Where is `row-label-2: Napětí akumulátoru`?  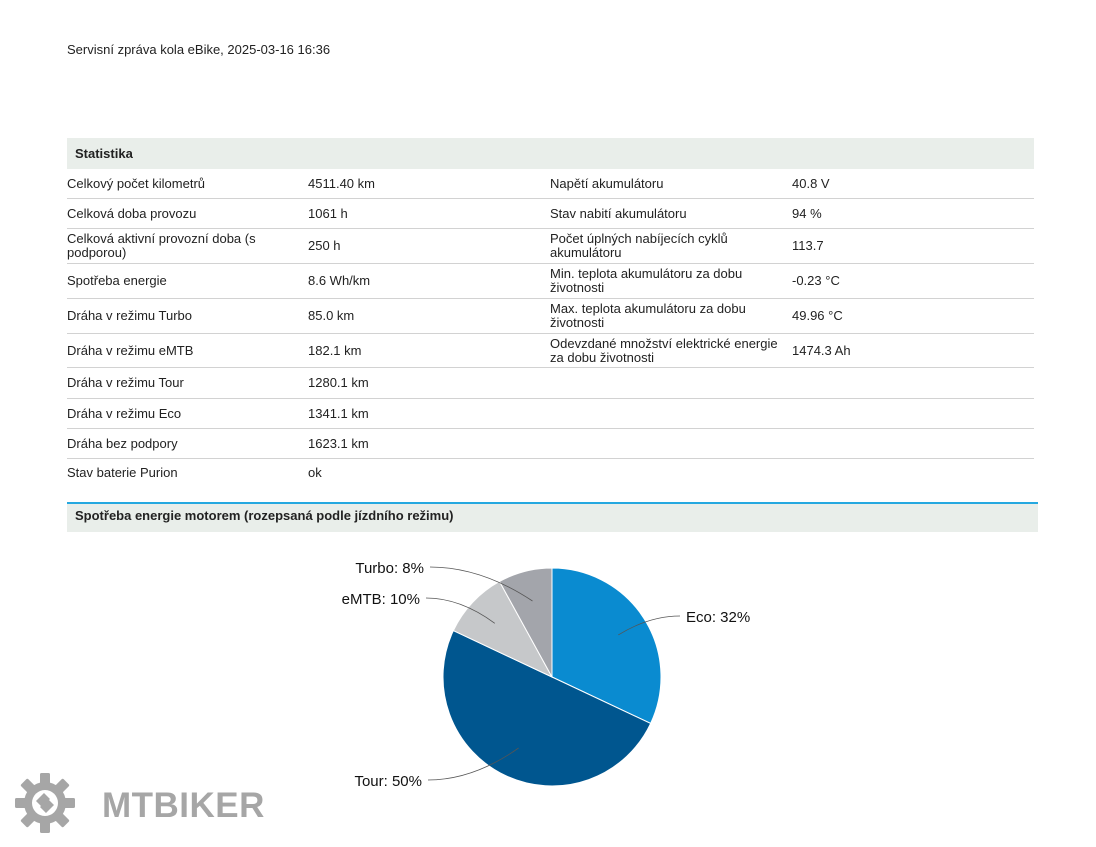
row-label-2: Napětí akumulátoru is located at coordinates (607, 183).